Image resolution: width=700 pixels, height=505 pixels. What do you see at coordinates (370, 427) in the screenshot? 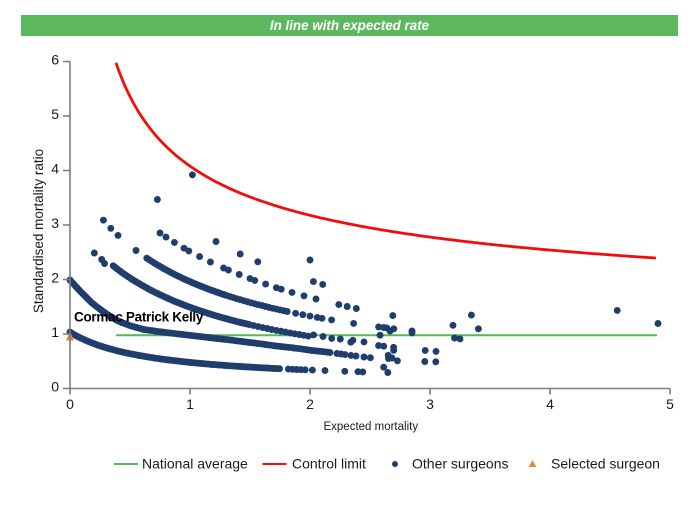
I see `svg-text: Expected mortality` at bounding box center [370, 427].